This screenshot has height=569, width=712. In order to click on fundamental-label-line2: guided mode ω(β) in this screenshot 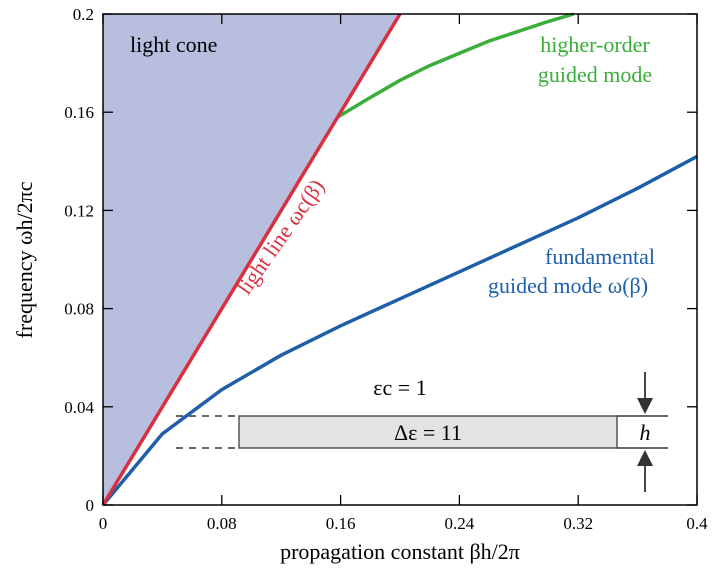, I will do `click(568, 285)`.